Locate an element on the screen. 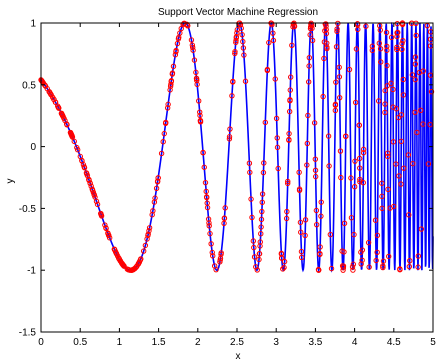 The height and width of the screenshot is (362, 436). y-axis-label: y is located at coordinates (10, 181).